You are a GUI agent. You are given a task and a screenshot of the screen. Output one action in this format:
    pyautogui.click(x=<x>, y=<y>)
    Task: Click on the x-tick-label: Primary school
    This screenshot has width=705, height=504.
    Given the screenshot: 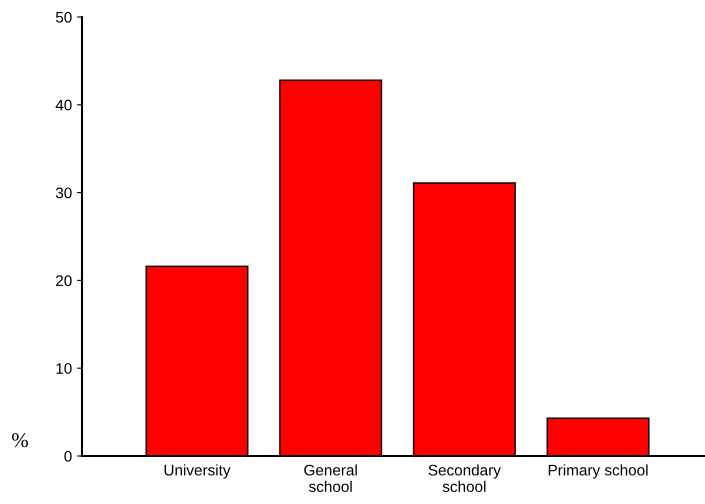 What is the action you would take?
    pyautogui.click(x=598, y=471)
    